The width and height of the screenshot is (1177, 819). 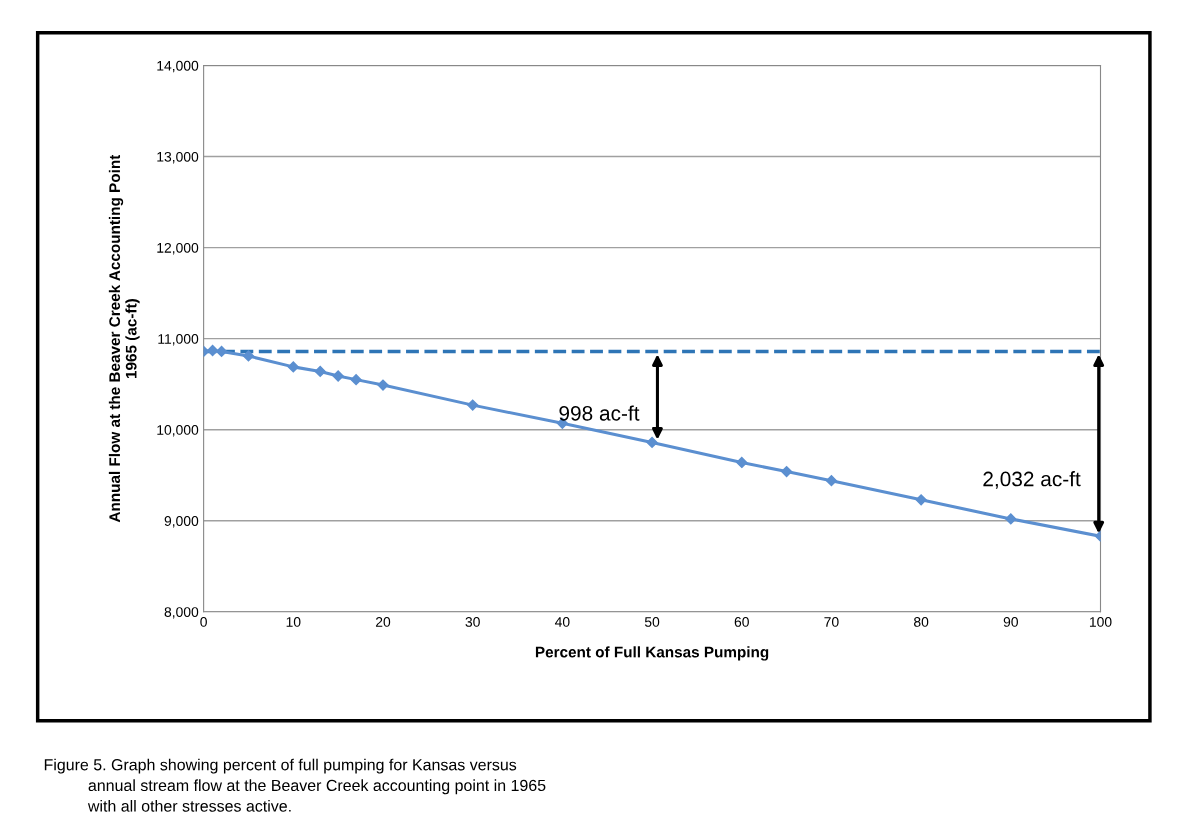 I want to click on x-tick-label: 0, so click(x=203, y=622).